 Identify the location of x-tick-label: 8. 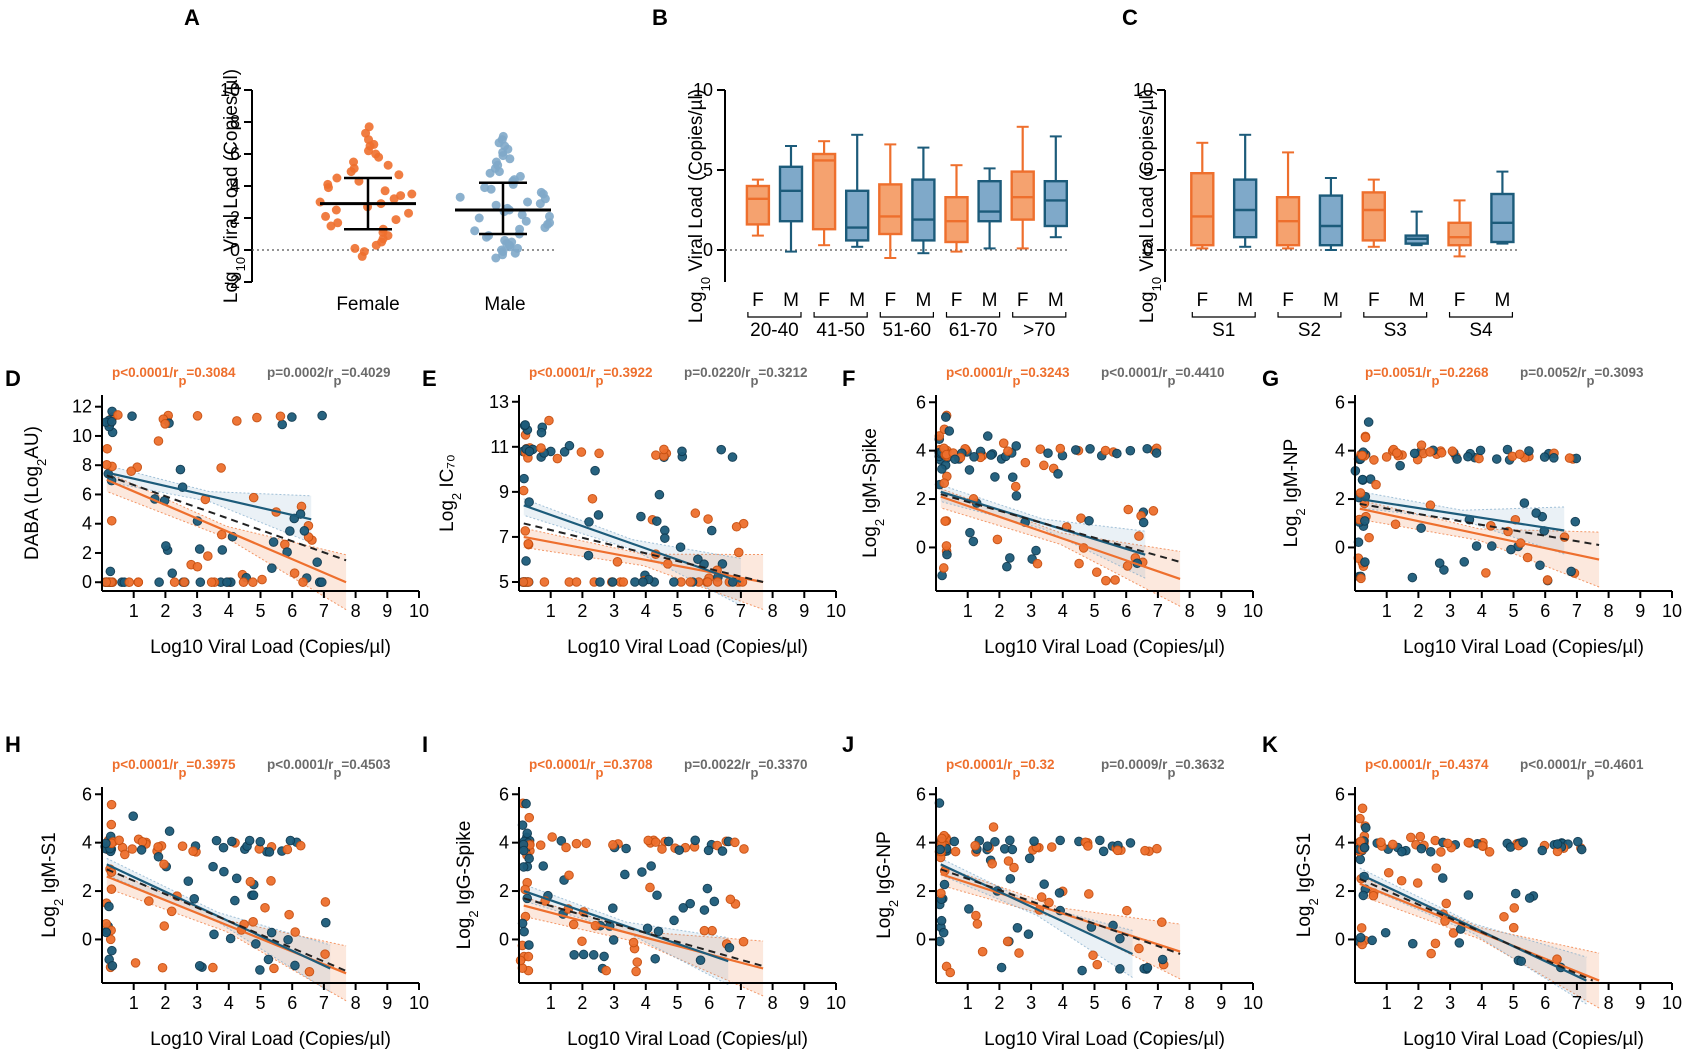
(1190, 1003).